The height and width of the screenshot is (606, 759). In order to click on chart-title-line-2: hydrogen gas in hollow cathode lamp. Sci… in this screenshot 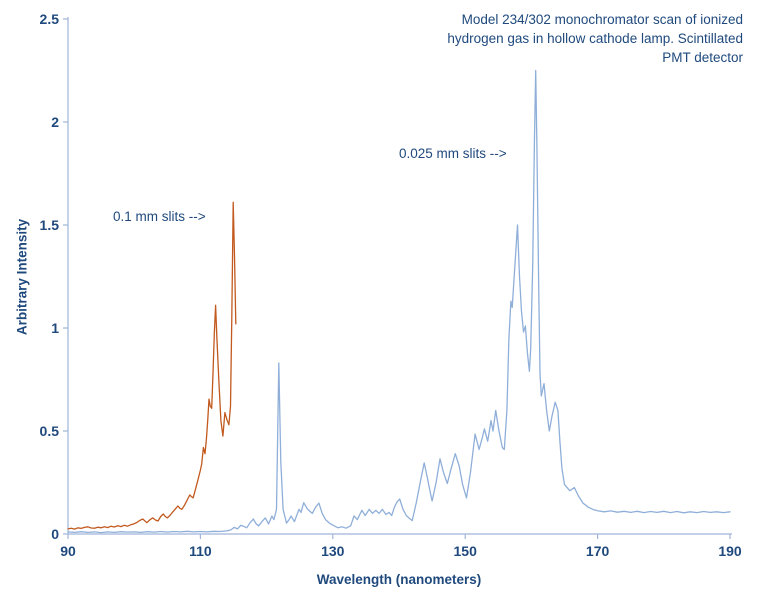, I will do `click(595, 38)`.